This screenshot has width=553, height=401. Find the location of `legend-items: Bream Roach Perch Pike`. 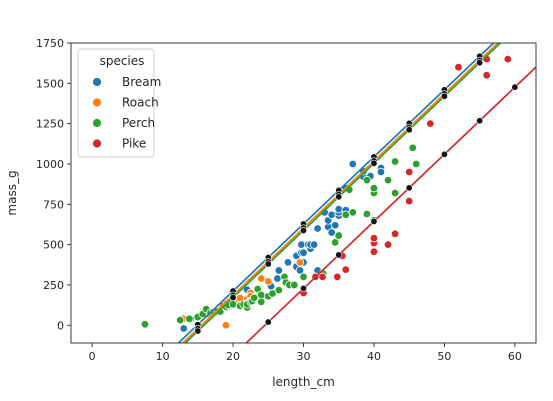

legend-items: Bream Roach Perch Pike is located at coordinates (126, 113).